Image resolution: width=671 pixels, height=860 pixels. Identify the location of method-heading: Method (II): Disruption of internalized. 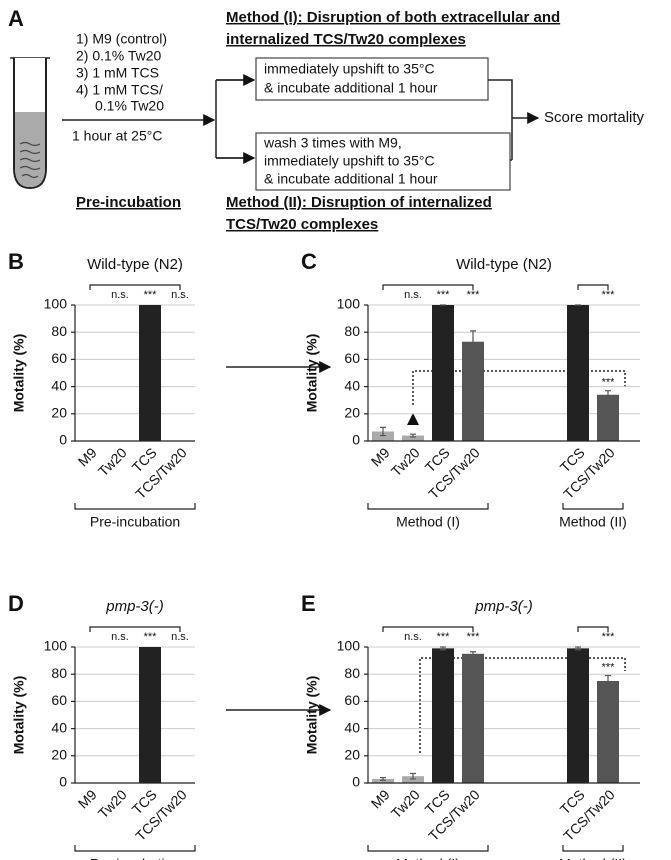
(359, 202).